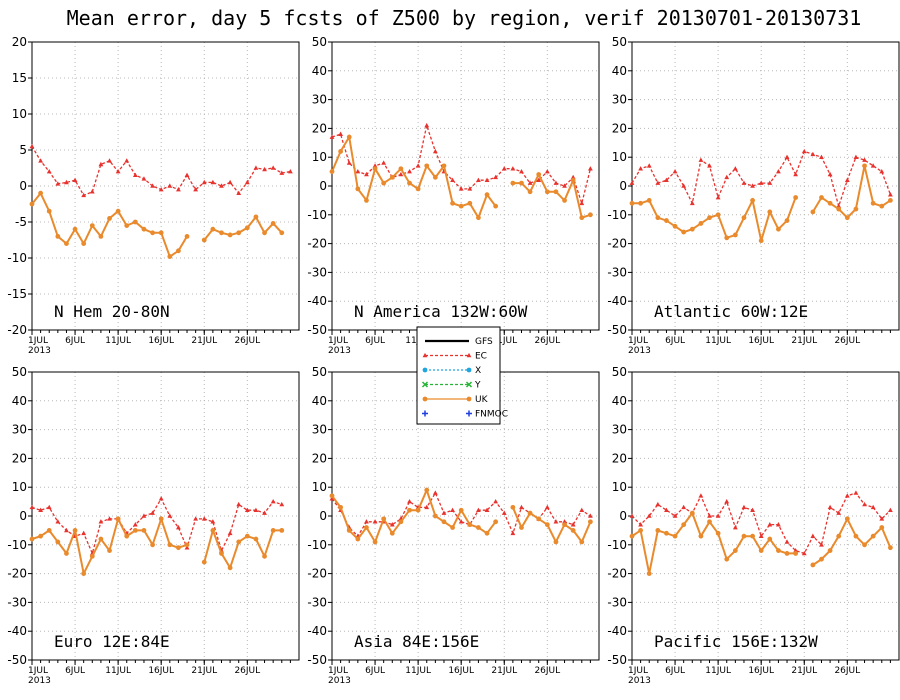 This screenshot has width=900, height=700. I want to click on y-tick-label: -20, so click(17, 574).